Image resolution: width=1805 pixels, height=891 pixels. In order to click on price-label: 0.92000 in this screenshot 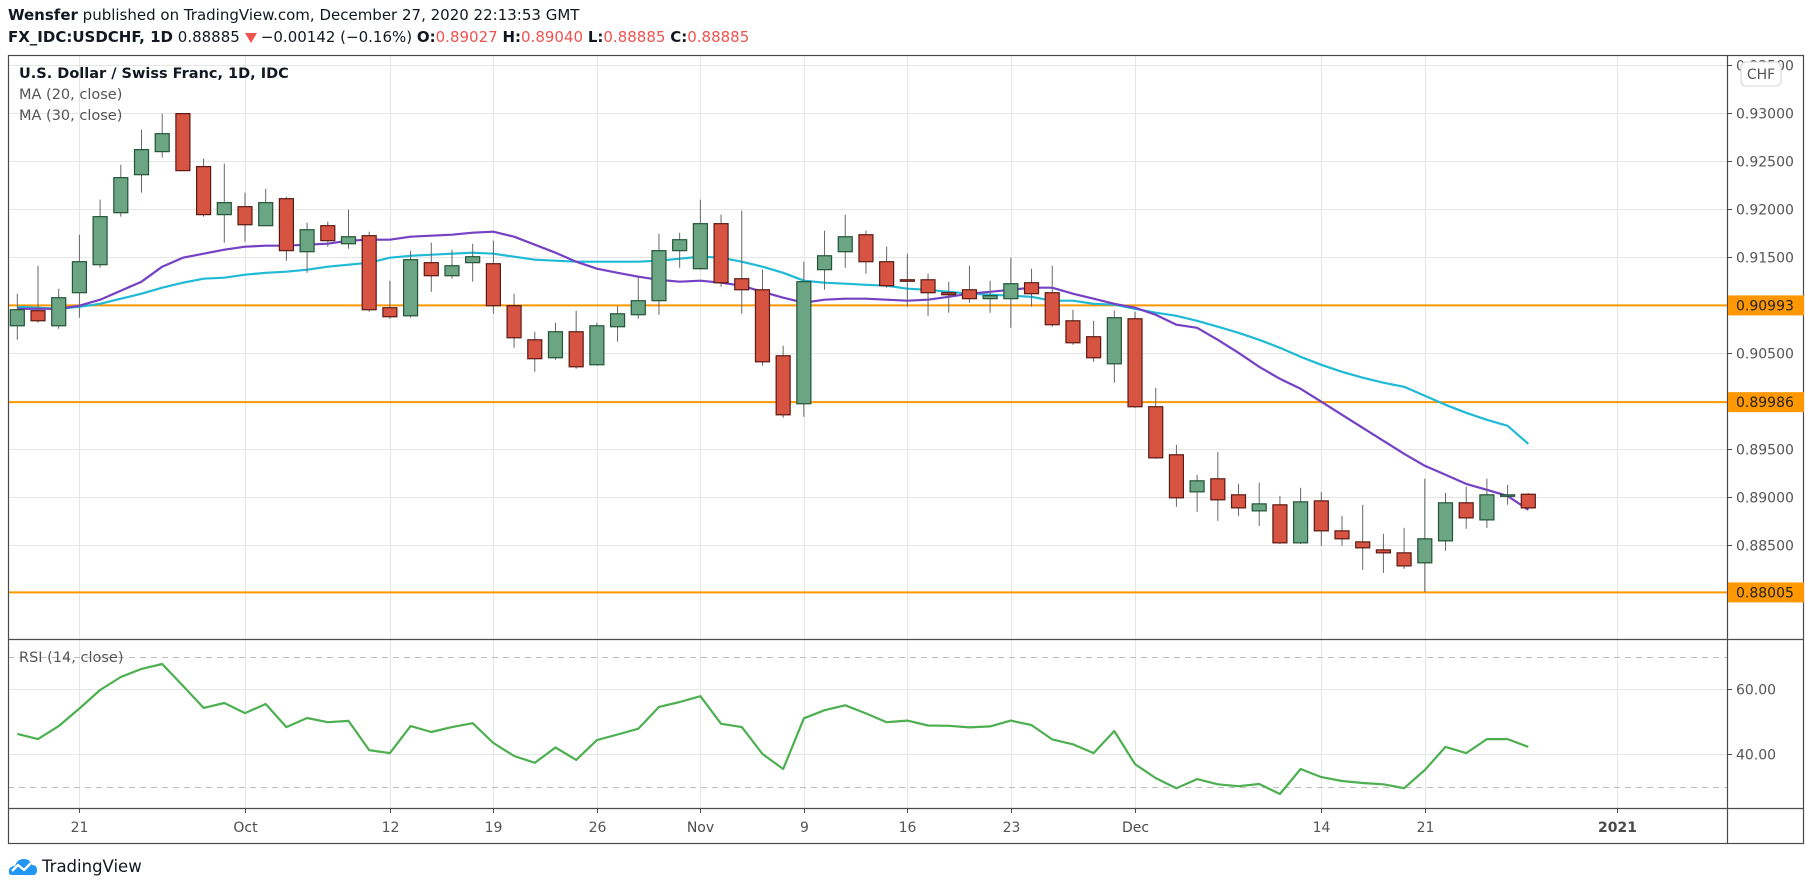, I will do `click(1765, 211)`.